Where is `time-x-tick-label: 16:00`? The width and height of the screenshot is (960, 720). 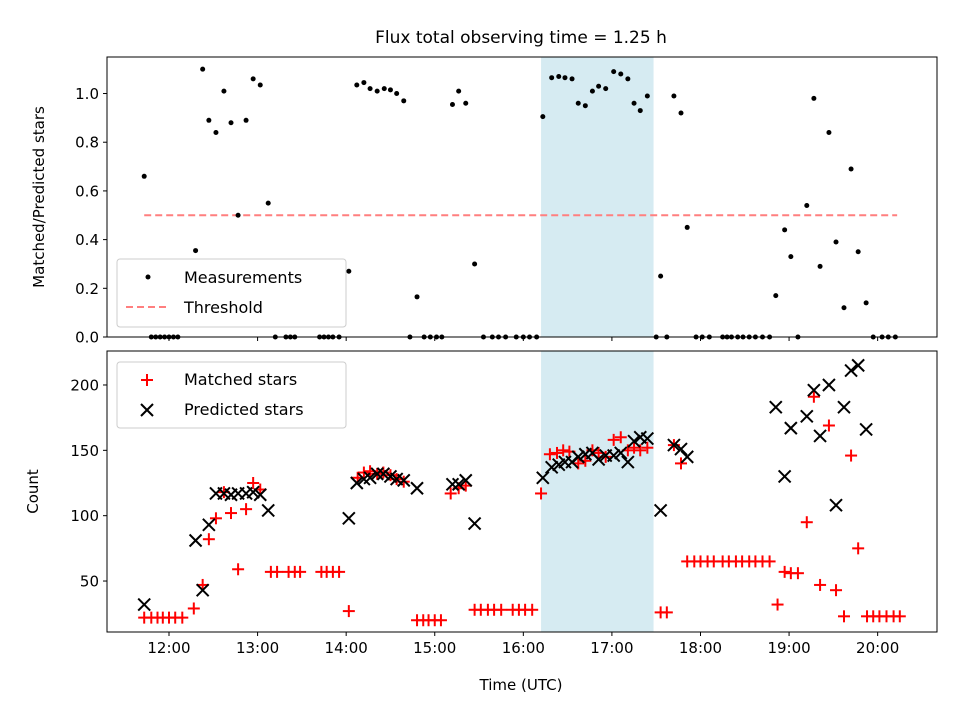
time-x-tick-label: 16:00 is located at coordinates (523, 648).